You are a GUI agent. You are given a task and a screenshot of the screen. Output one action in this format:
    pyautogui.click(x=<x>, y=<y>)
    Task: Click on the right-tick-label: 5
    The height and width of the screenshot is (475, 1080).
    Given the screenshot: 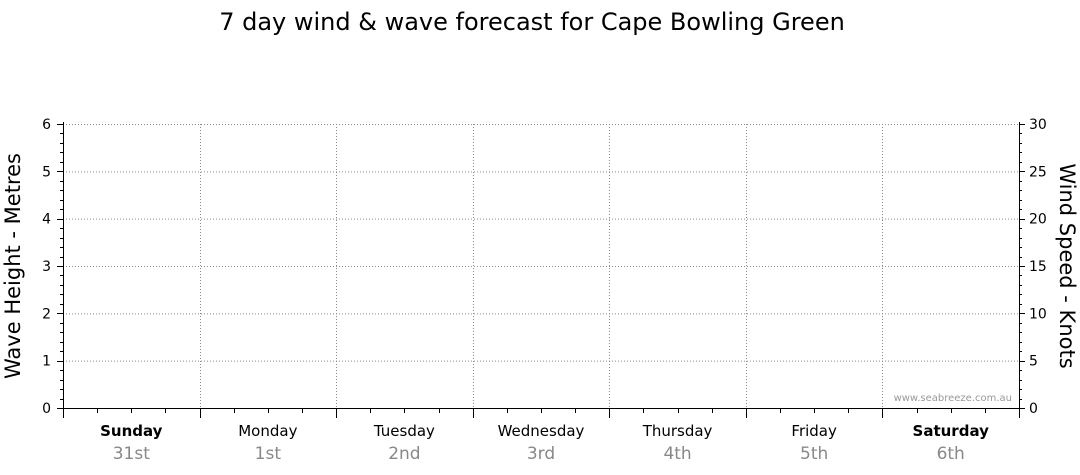 What is the action you would take?
    pyautogui.click(x=1033, y=362)
    